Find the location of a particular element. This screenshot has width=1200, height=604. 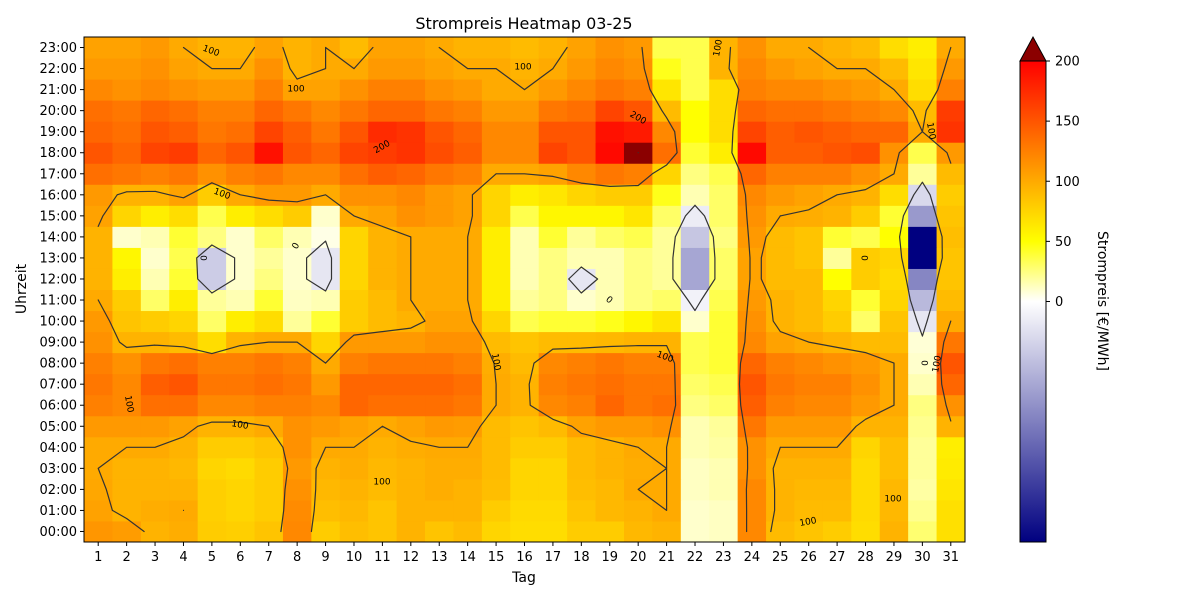

x-tick-label: 9 is located at coordinates (325, 557).